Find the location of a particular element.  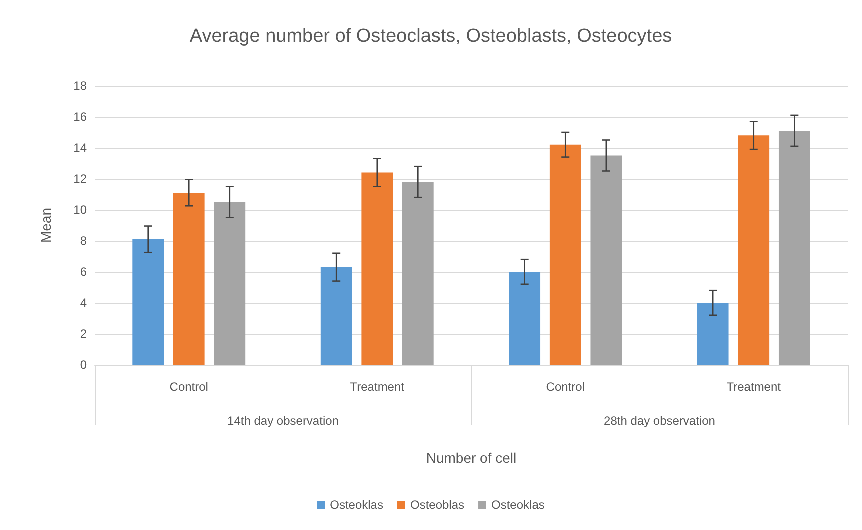

x-axis-title: Number of cell is located at coordinates (471, 458).